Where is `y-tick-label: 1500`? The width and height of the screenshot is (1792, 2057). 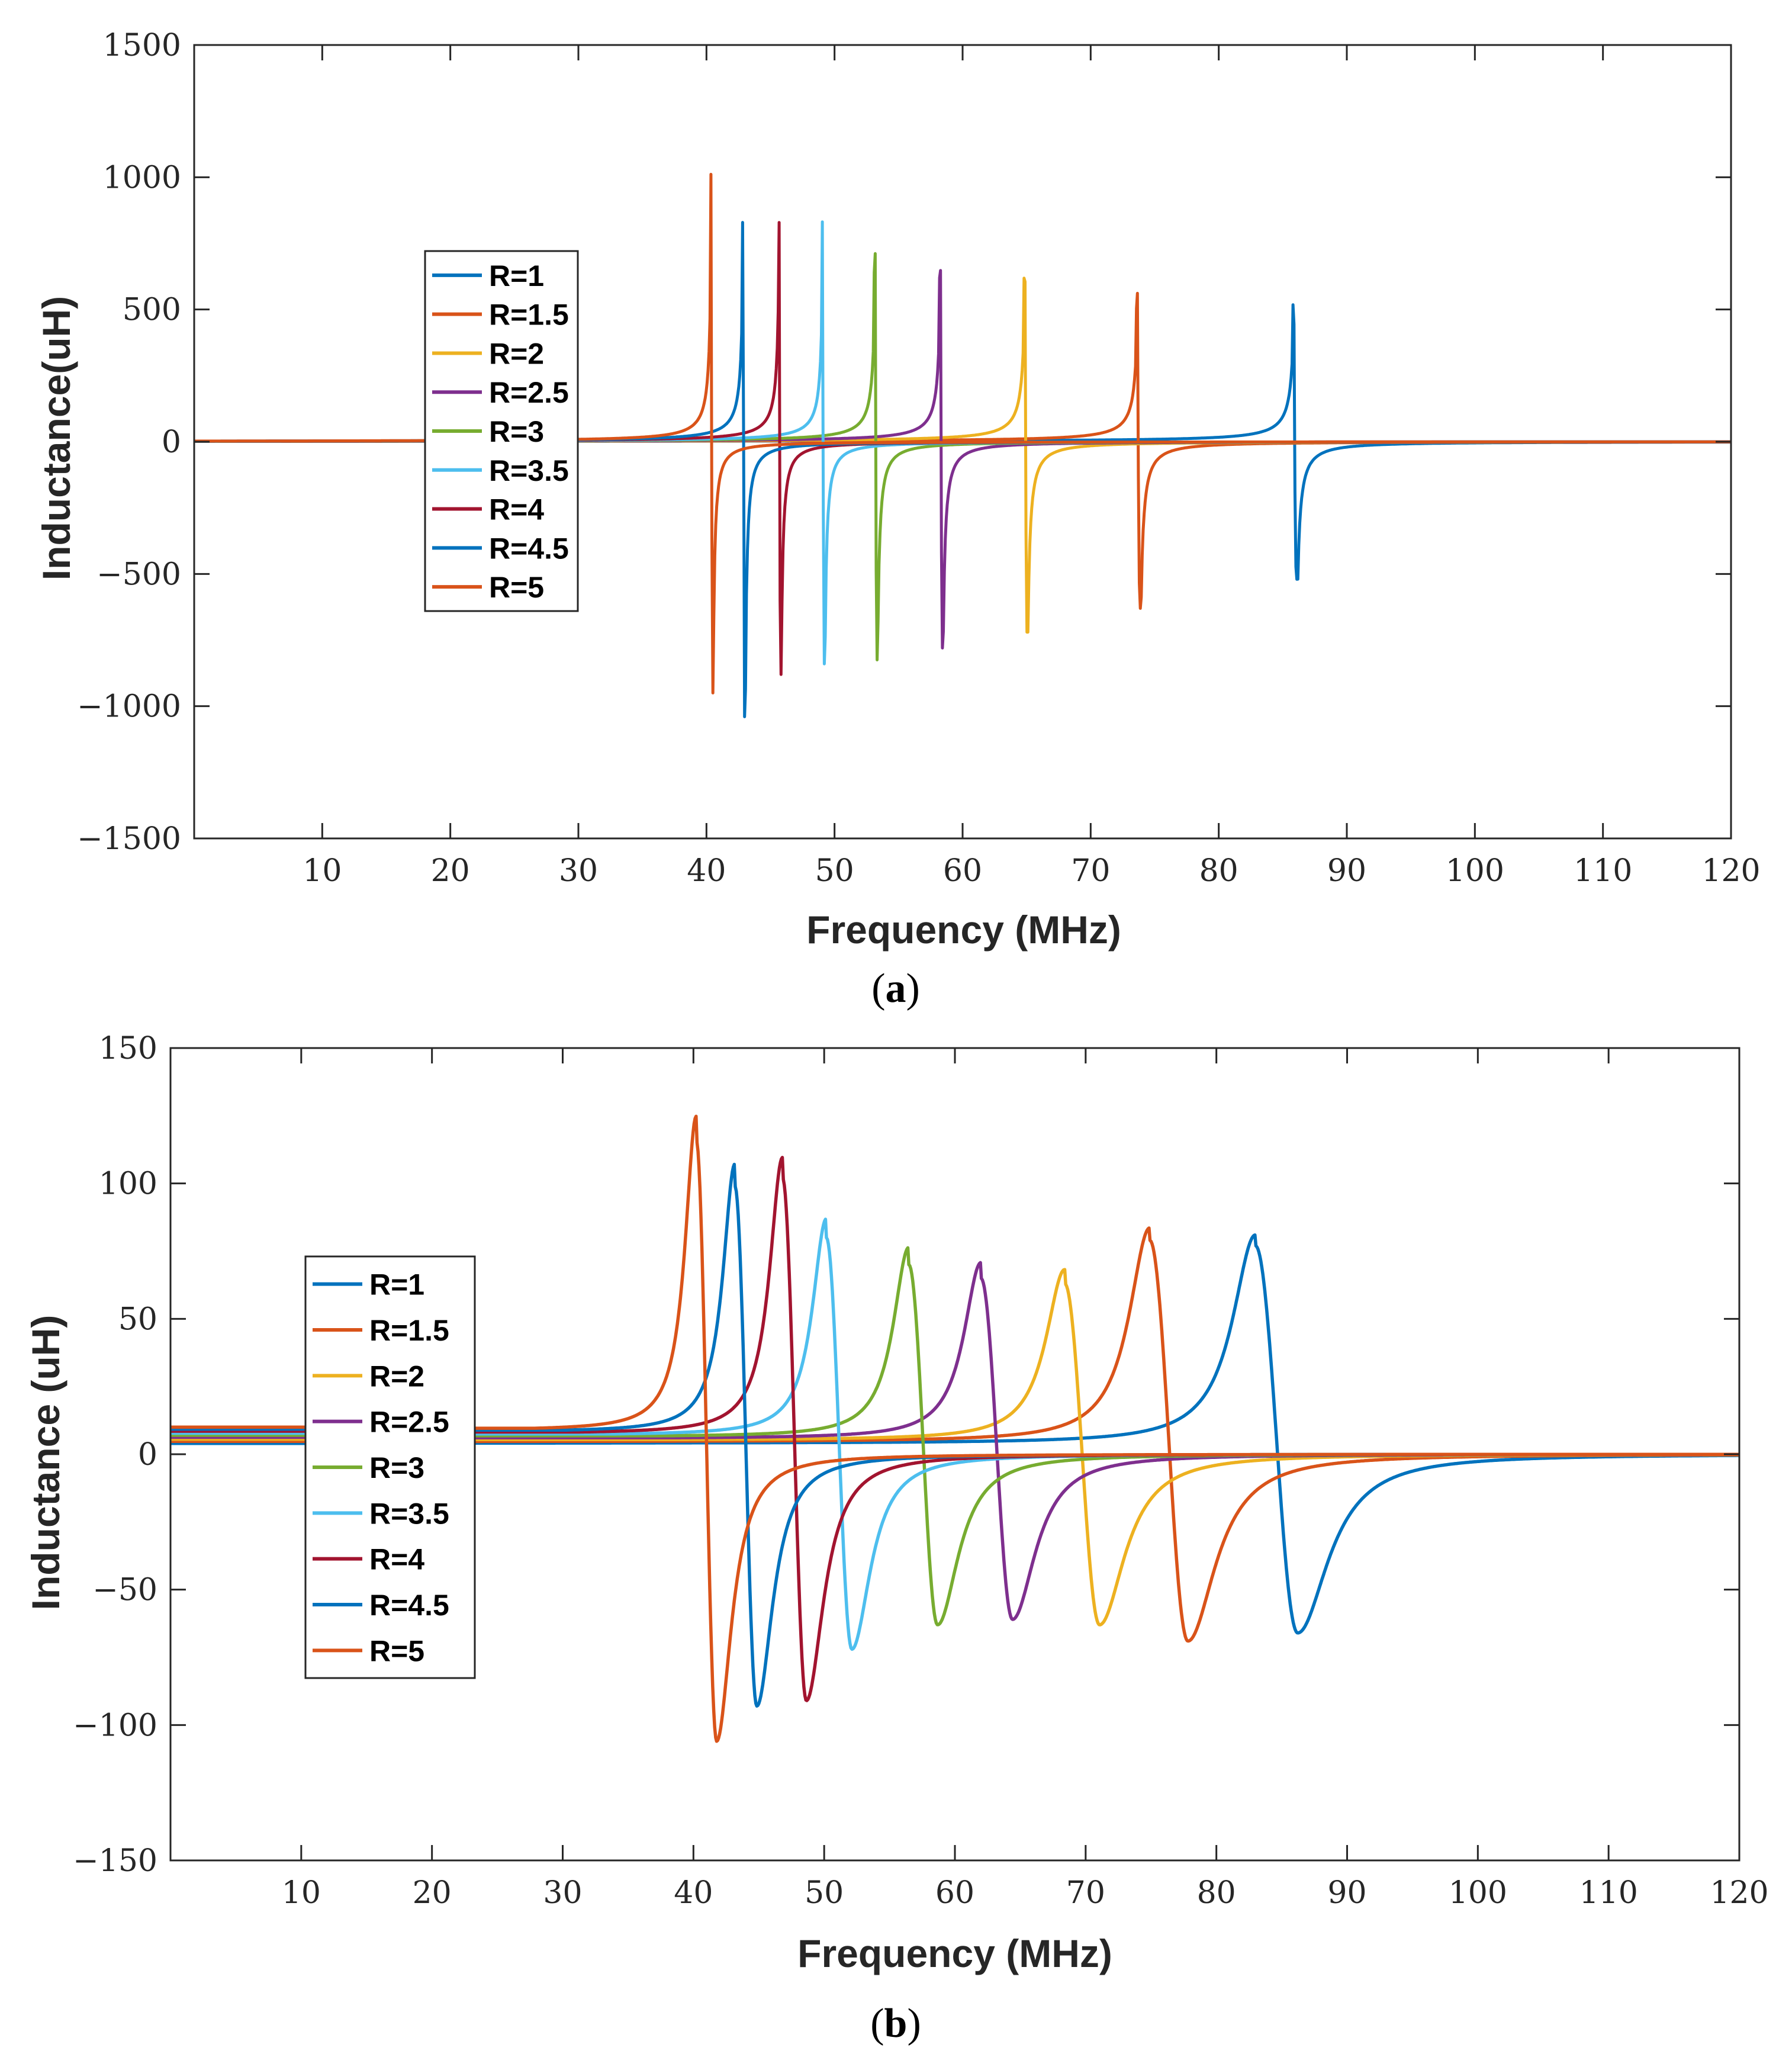
y-tick-label: 1500 is located at coordinates (142, 45).